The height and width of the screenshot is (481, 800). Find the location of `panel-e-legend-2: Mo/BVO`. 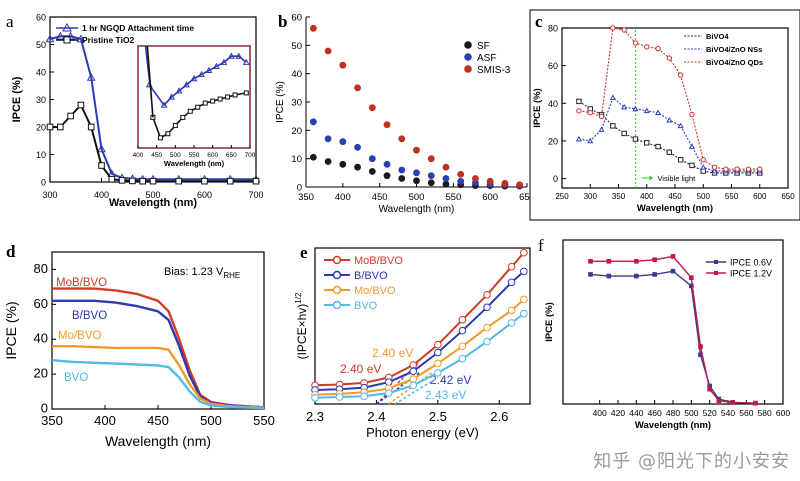

panel-e-legend-2: Mo/BVO is located at coordinates (375, 291).